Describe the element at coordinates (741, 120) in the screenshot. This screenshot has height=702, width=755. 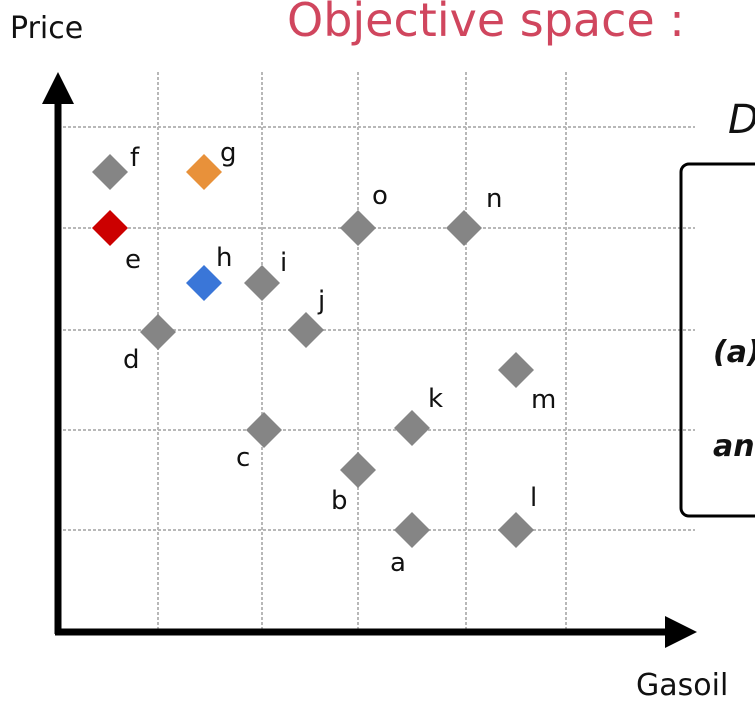
I see `side-heading: D` at that location.